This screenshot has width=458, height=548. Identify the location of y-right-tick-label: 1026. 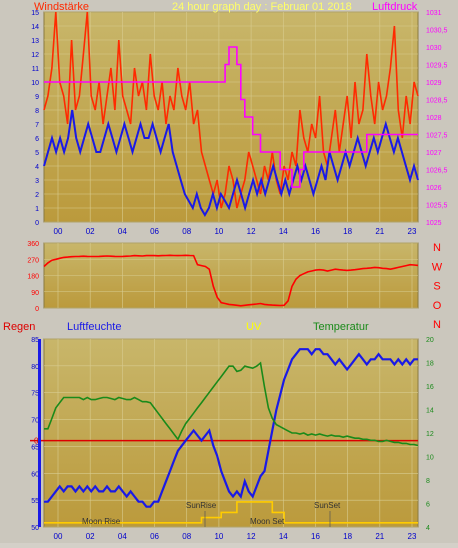
(434, 188).